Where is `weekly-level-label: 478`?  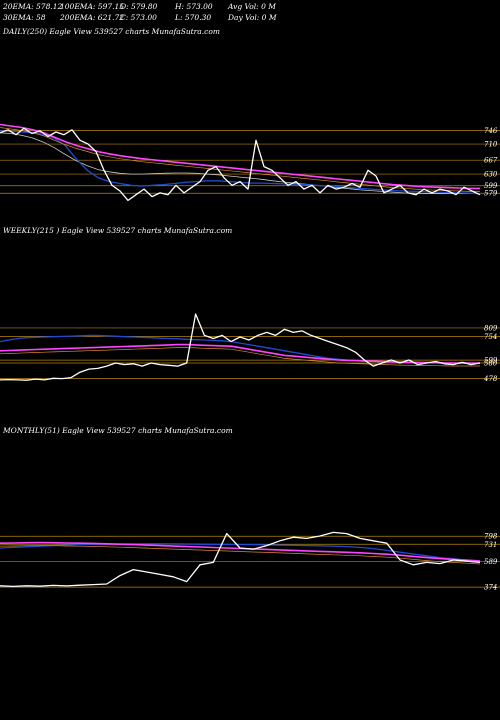
weekly-level-label: 478 is located at coordinates (490, 379).